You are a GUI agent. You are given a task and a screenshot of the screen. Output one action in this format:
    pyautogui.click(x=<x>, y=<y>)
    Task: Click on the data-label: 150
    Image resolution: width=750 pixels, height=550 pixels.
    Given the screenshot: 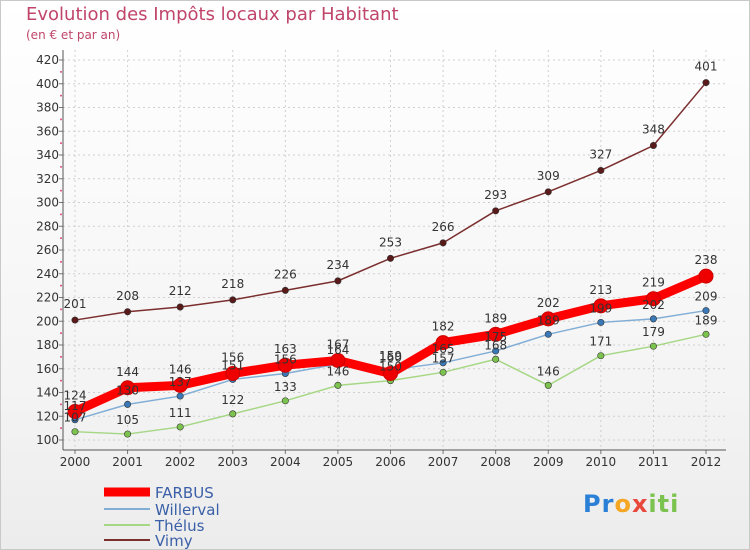 What is the action you would take?
    pyautogui.click(x=390, y=367)
    